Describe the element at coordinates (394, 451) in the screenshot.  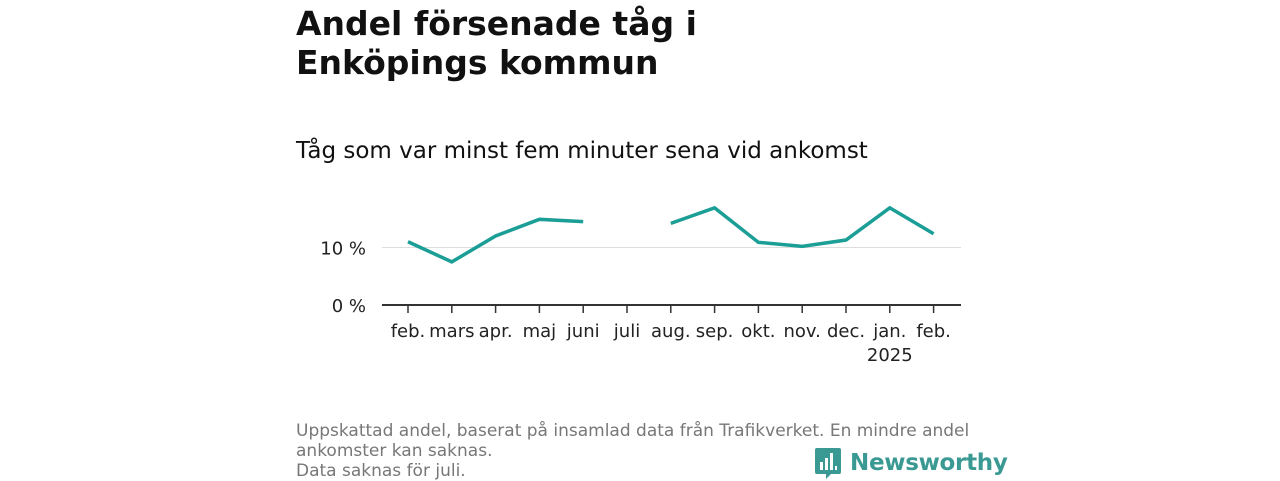
I see `footer-note-2: ankomster kan saknas.` at that location.